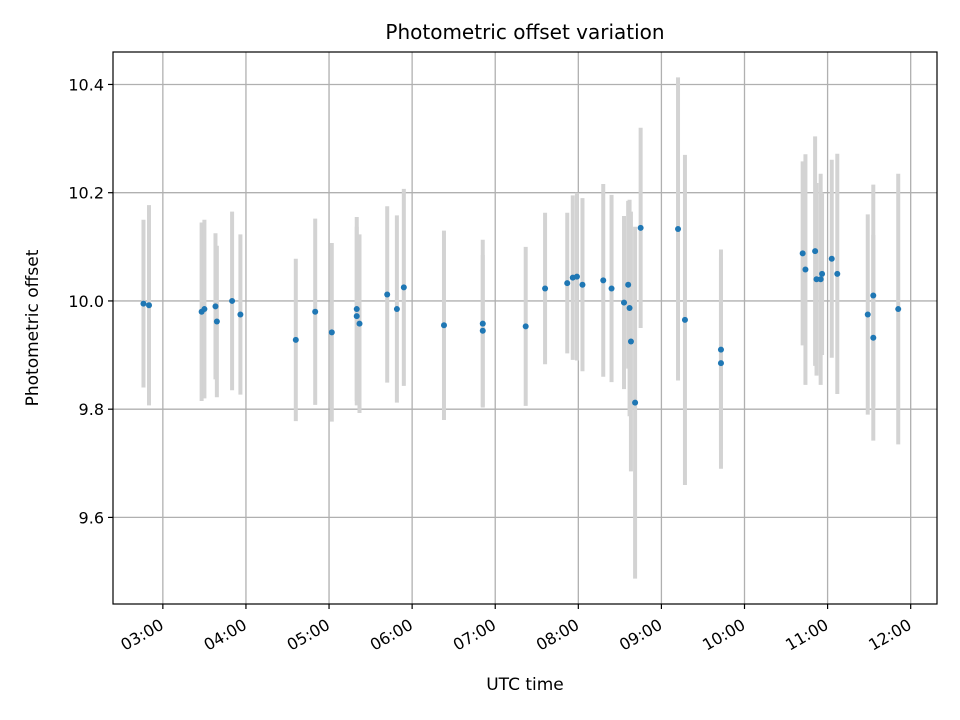 The width and height of the screenshot is (960, 720). Describe the element at coordinates (86, 301) in the screenshot. I see `y-tick-label: 10.0` at that location.